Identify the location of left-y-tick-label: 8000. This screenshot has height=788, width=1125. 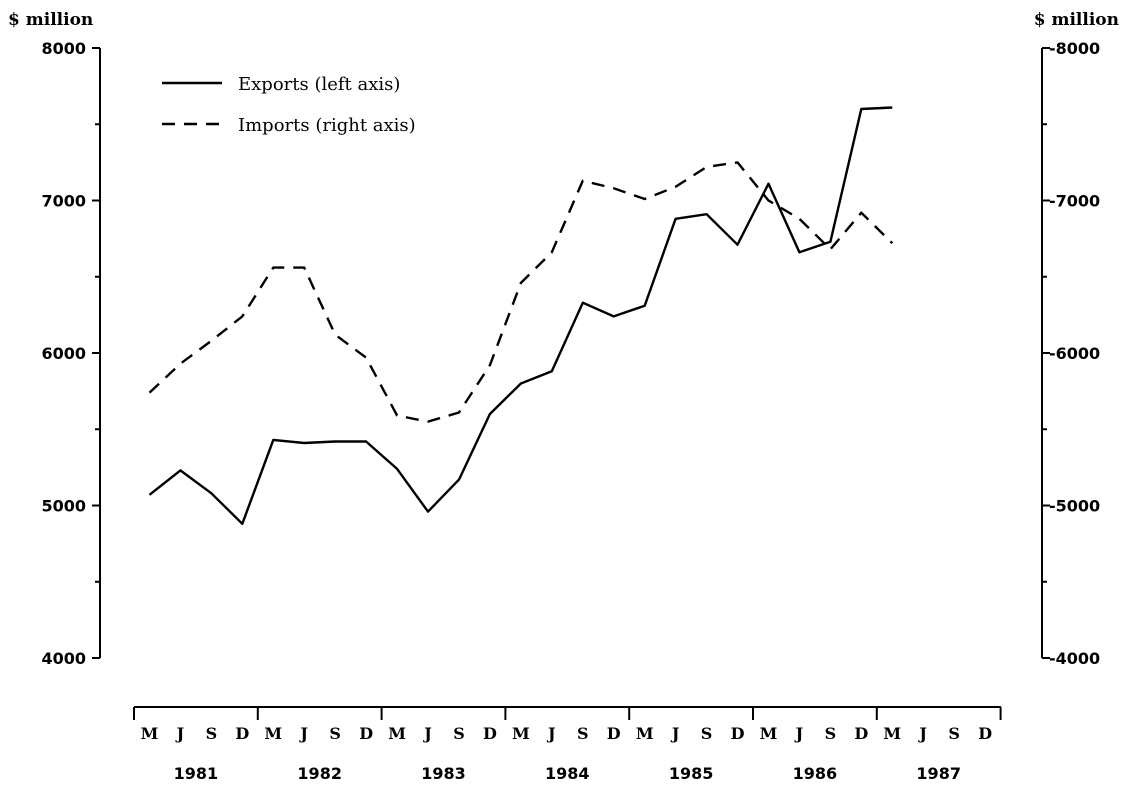
(63, 48).